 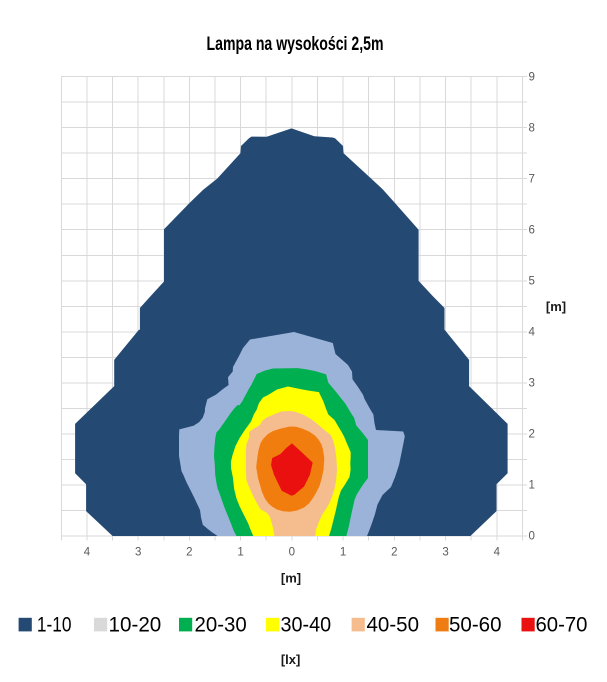 I want to click on svg-text: 9, so click(x=532, y=77).